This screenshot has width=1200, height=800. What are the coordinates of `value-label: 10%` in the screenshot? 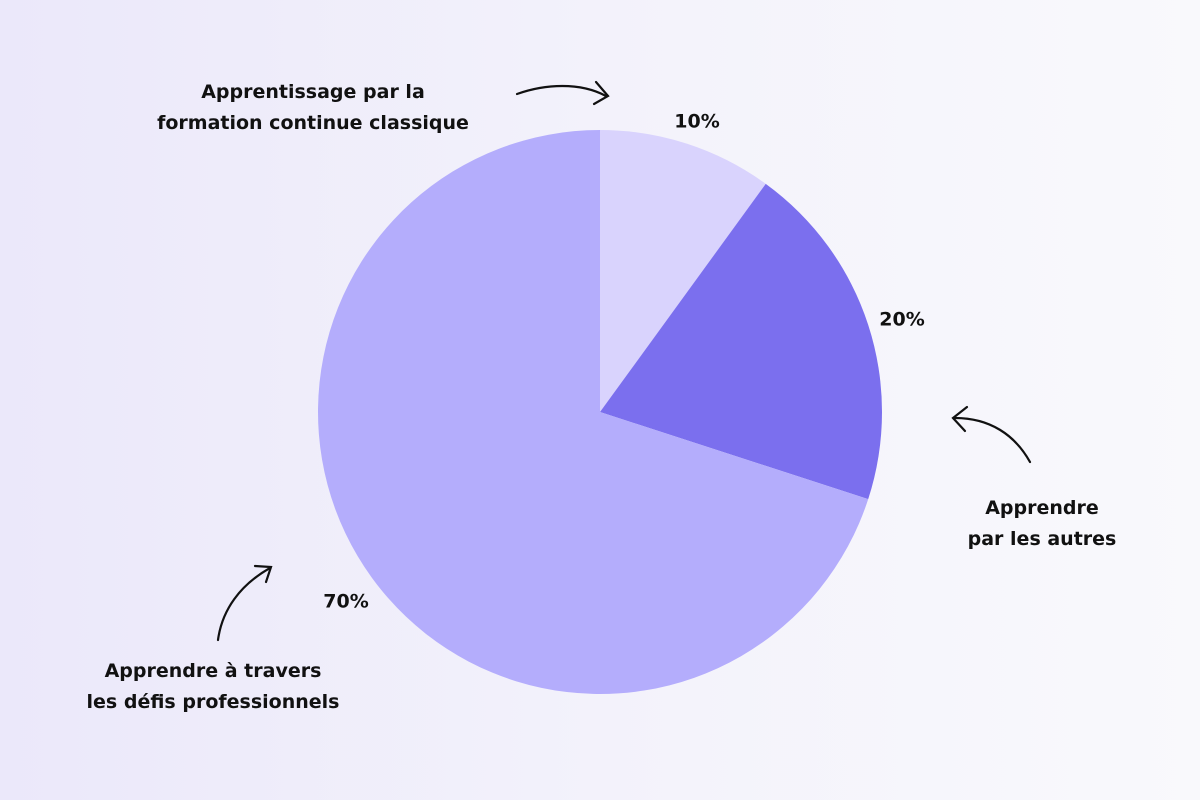 It's located at (696, 122).